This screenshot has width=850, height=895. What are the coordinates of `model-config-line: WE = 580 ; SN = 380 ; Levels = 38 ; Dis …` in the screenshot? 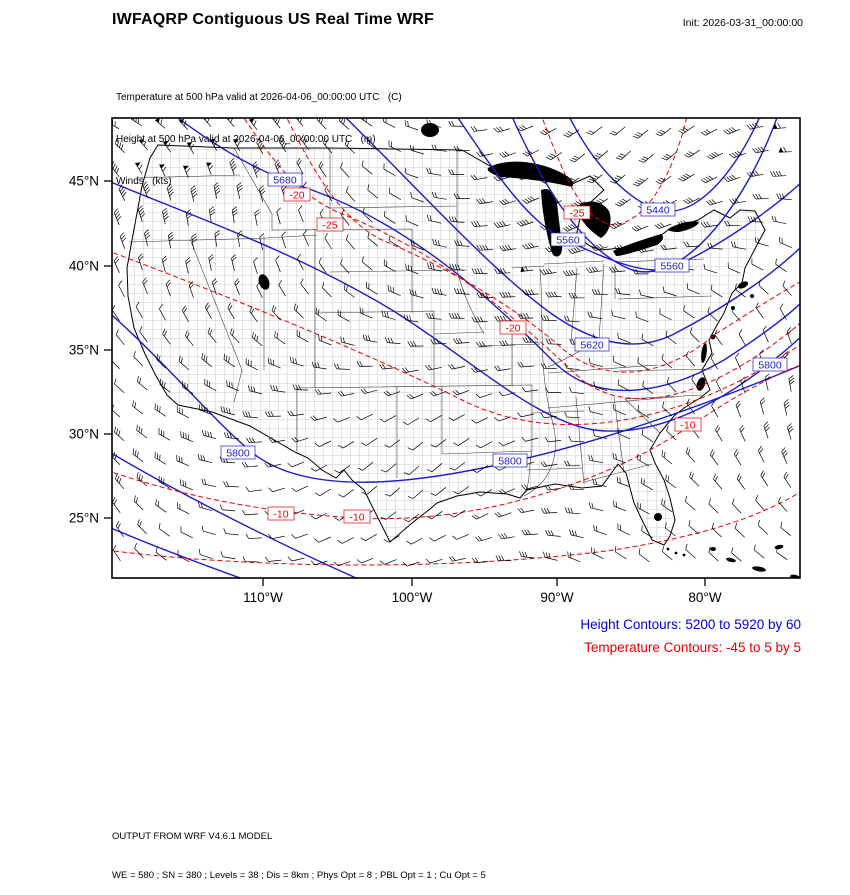 It's located at (299, 875).